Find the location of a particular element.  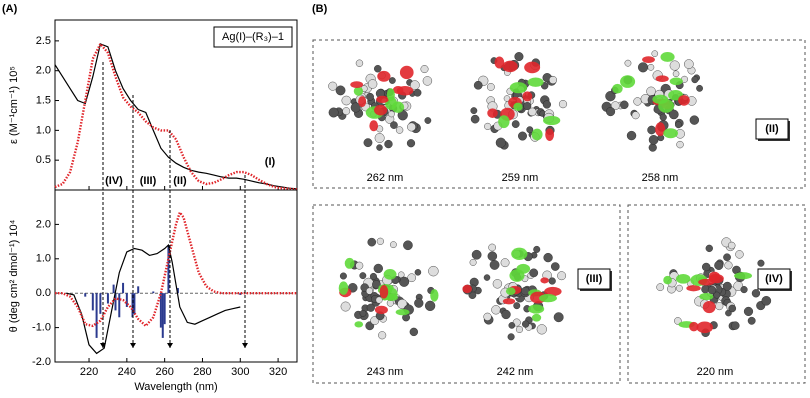

y-axis-label: ε (M⁻¹cm⁻¹) 10⁵ is located at coordinates (14, 105).